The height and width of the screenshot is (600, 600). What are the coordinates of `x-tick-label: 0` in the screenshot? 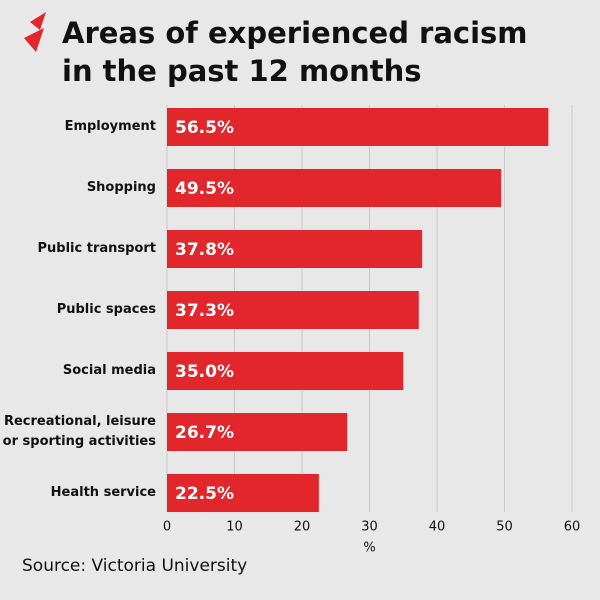 It's located at (167, 527).